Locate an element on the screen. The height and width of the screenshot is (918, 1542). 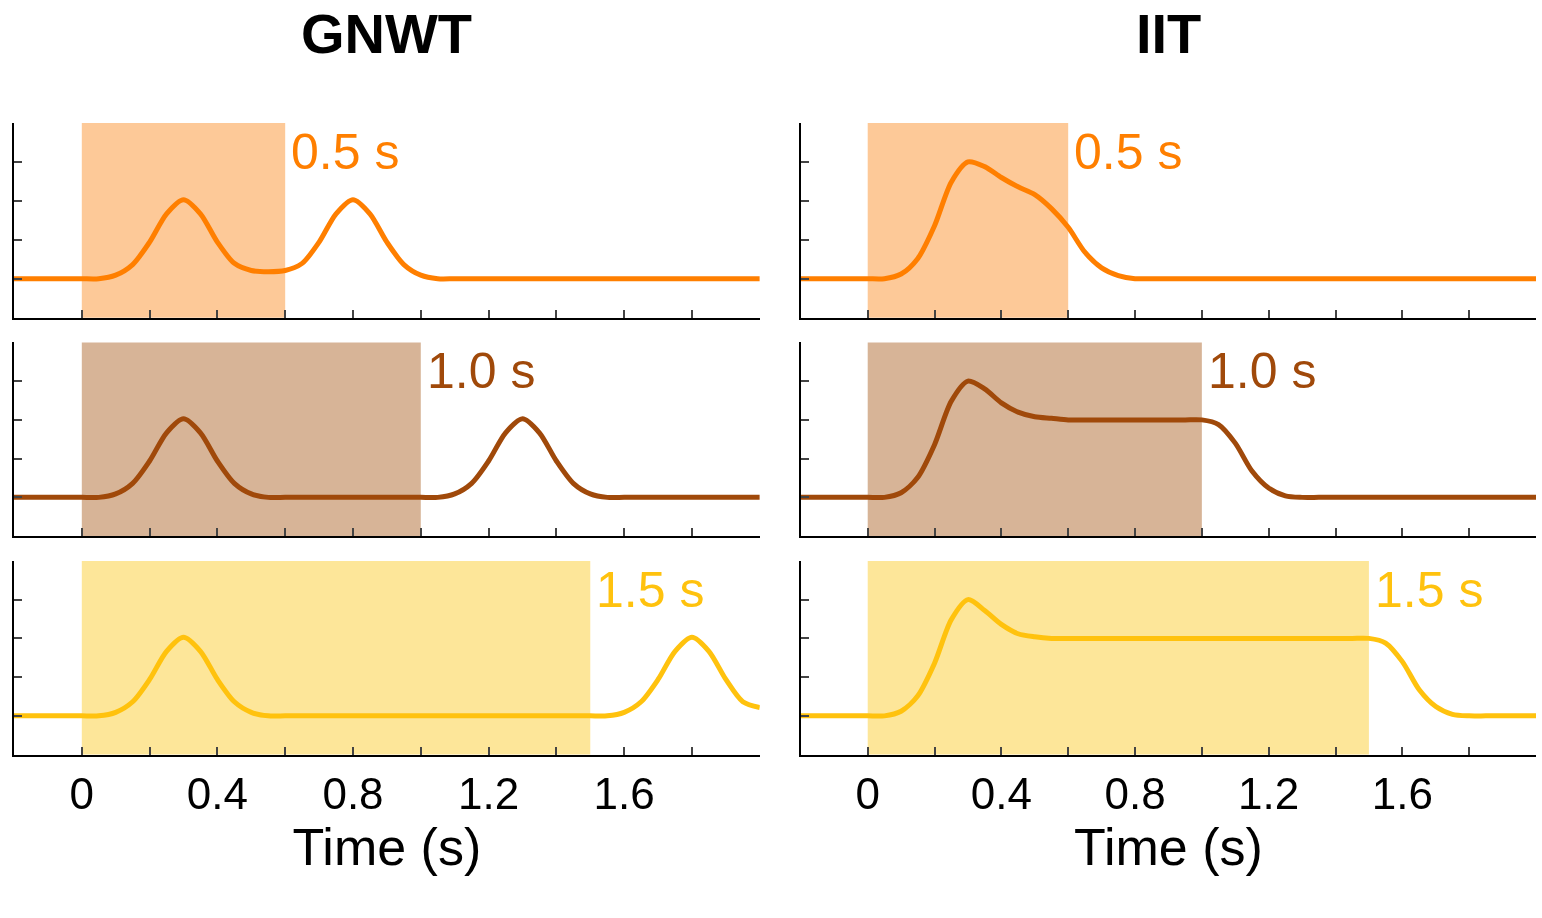
chart-title: IIT is located at coordinates (1169, 33).